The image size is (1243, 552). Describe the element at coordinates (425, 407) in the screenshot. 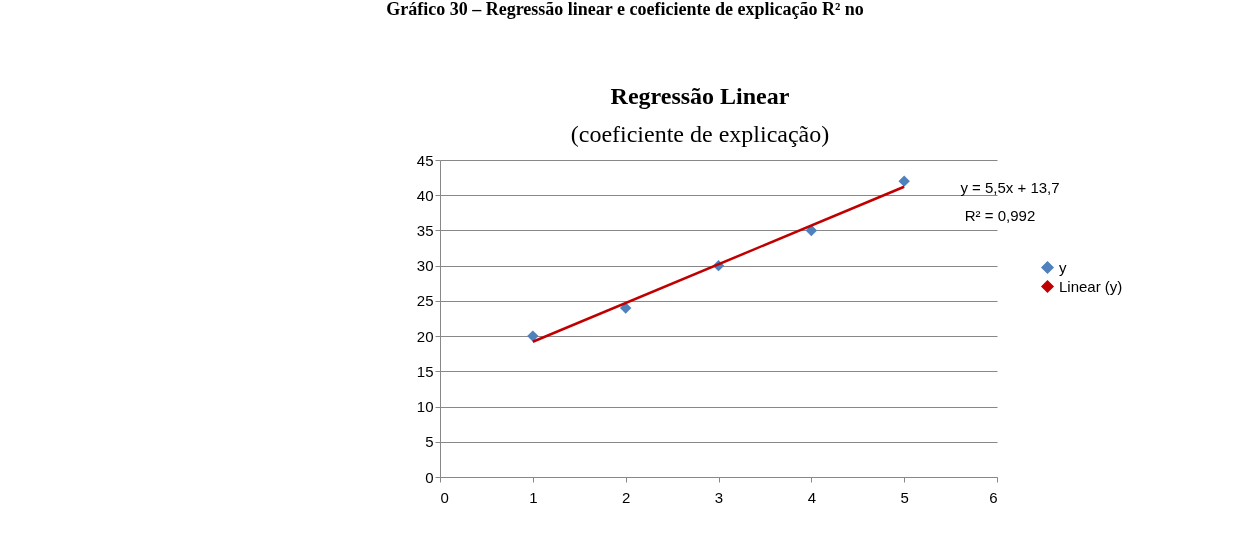

I see `y-tick-label: 10` at that location.